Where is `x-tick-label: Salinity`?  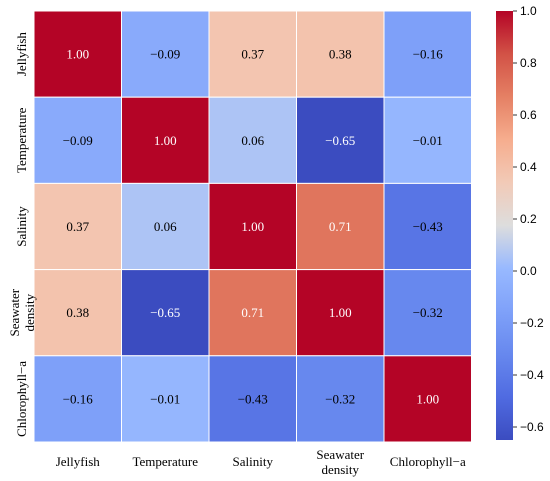 x-tick-label: Salinity is located at coordinates (253, 461).